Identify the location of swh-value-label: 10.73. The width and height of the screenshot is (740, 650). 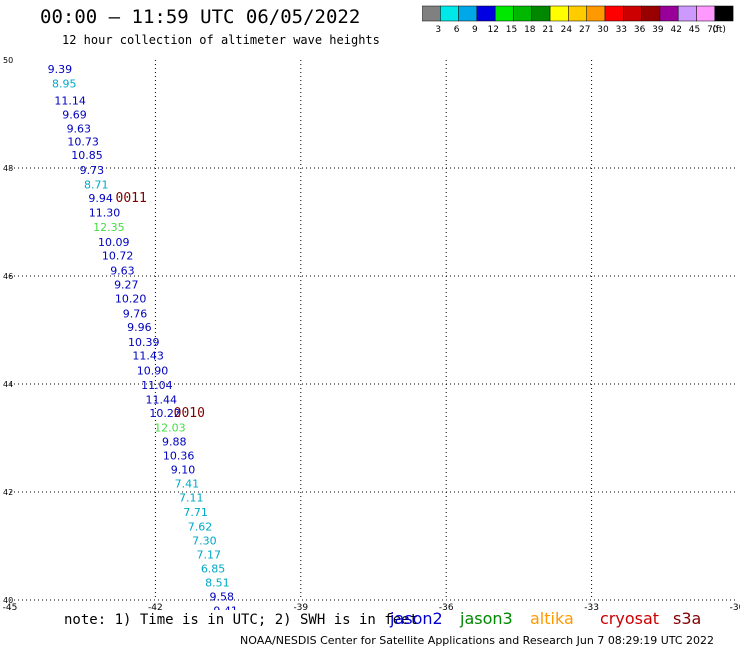
(83, 141).